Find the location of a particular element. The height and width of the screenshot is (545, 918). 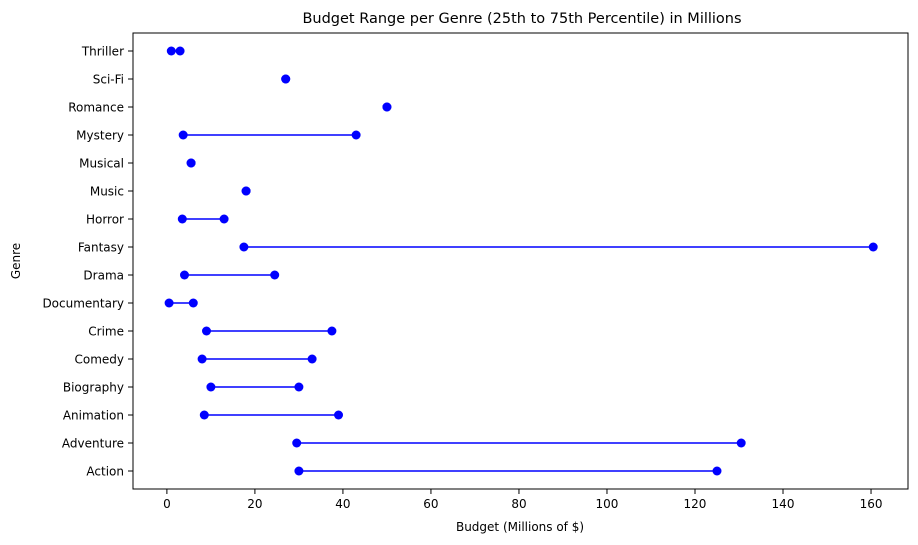

high-point-drama is located at coordinates (275, 275).